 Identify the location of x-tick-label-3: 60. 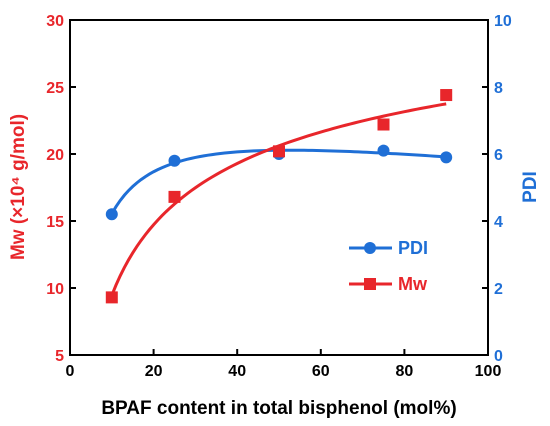
(321, 371).